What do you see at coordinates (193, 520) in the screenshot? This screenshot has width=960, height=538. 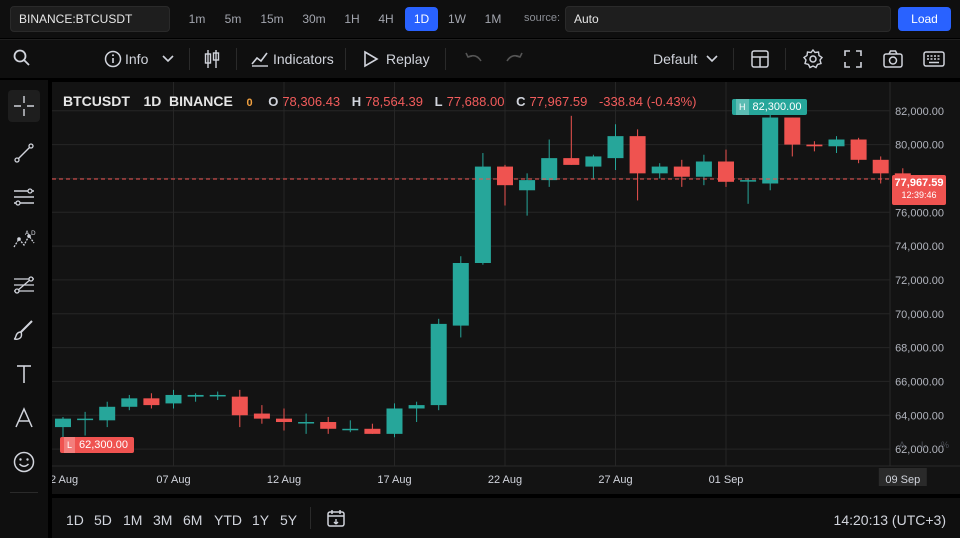 I see `range-6m: 6M` at bounding box center [193, 520].